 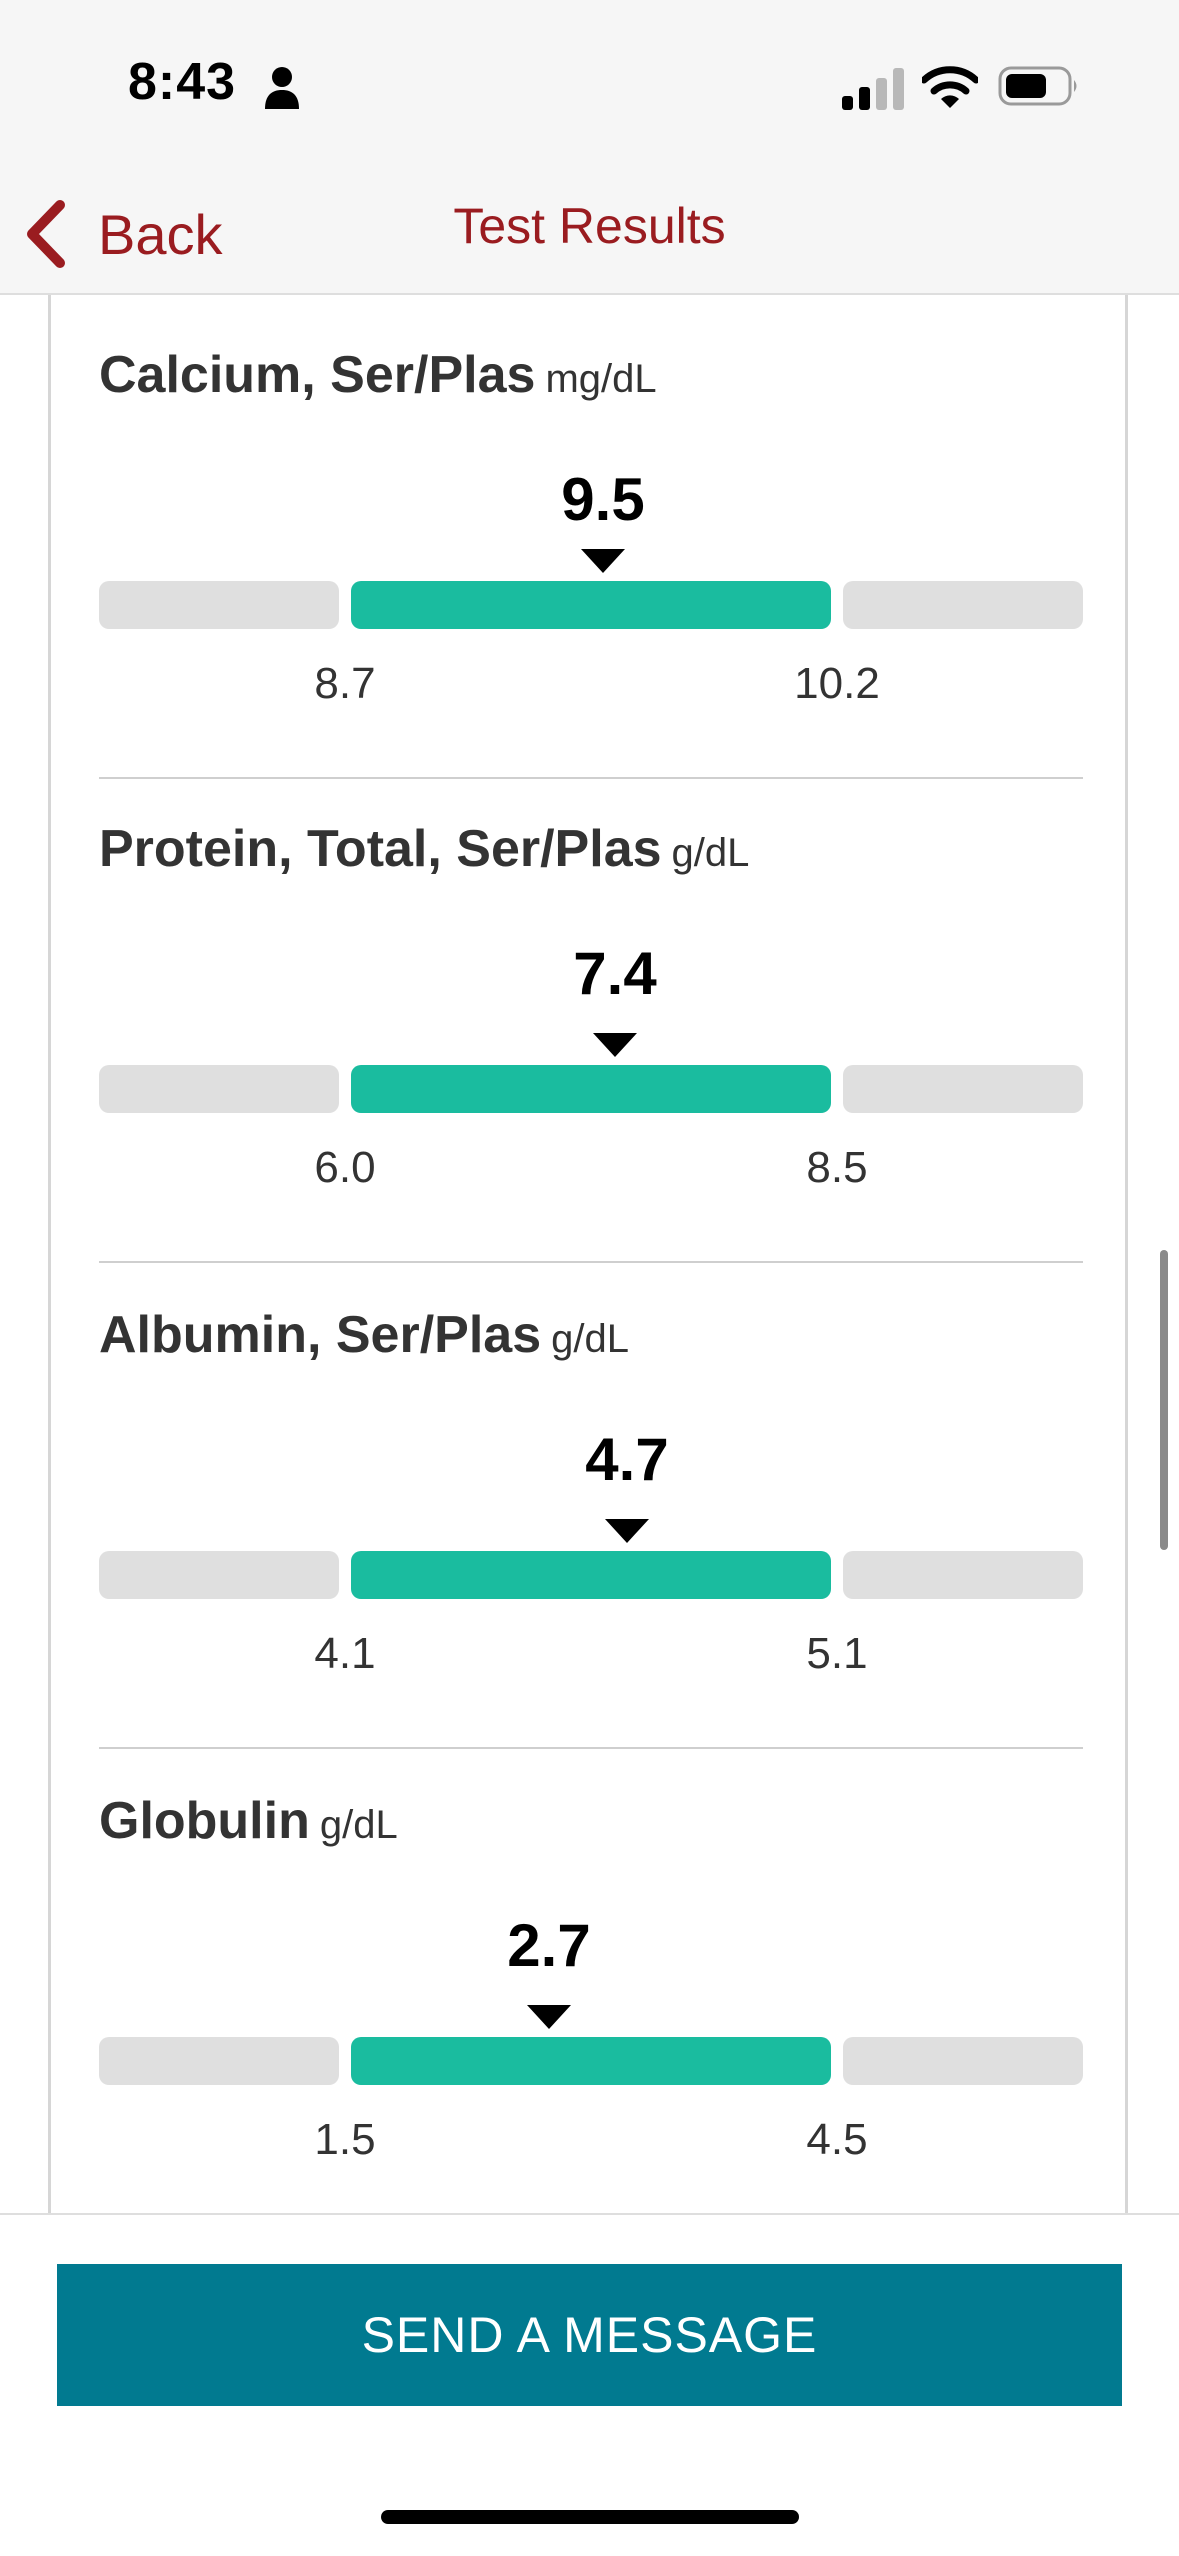 What do you see at coordinates (589, 2335) in the screenshot?
I see `send-message-button: SEND A MESSAGE` at bounding box center [589, 2335].